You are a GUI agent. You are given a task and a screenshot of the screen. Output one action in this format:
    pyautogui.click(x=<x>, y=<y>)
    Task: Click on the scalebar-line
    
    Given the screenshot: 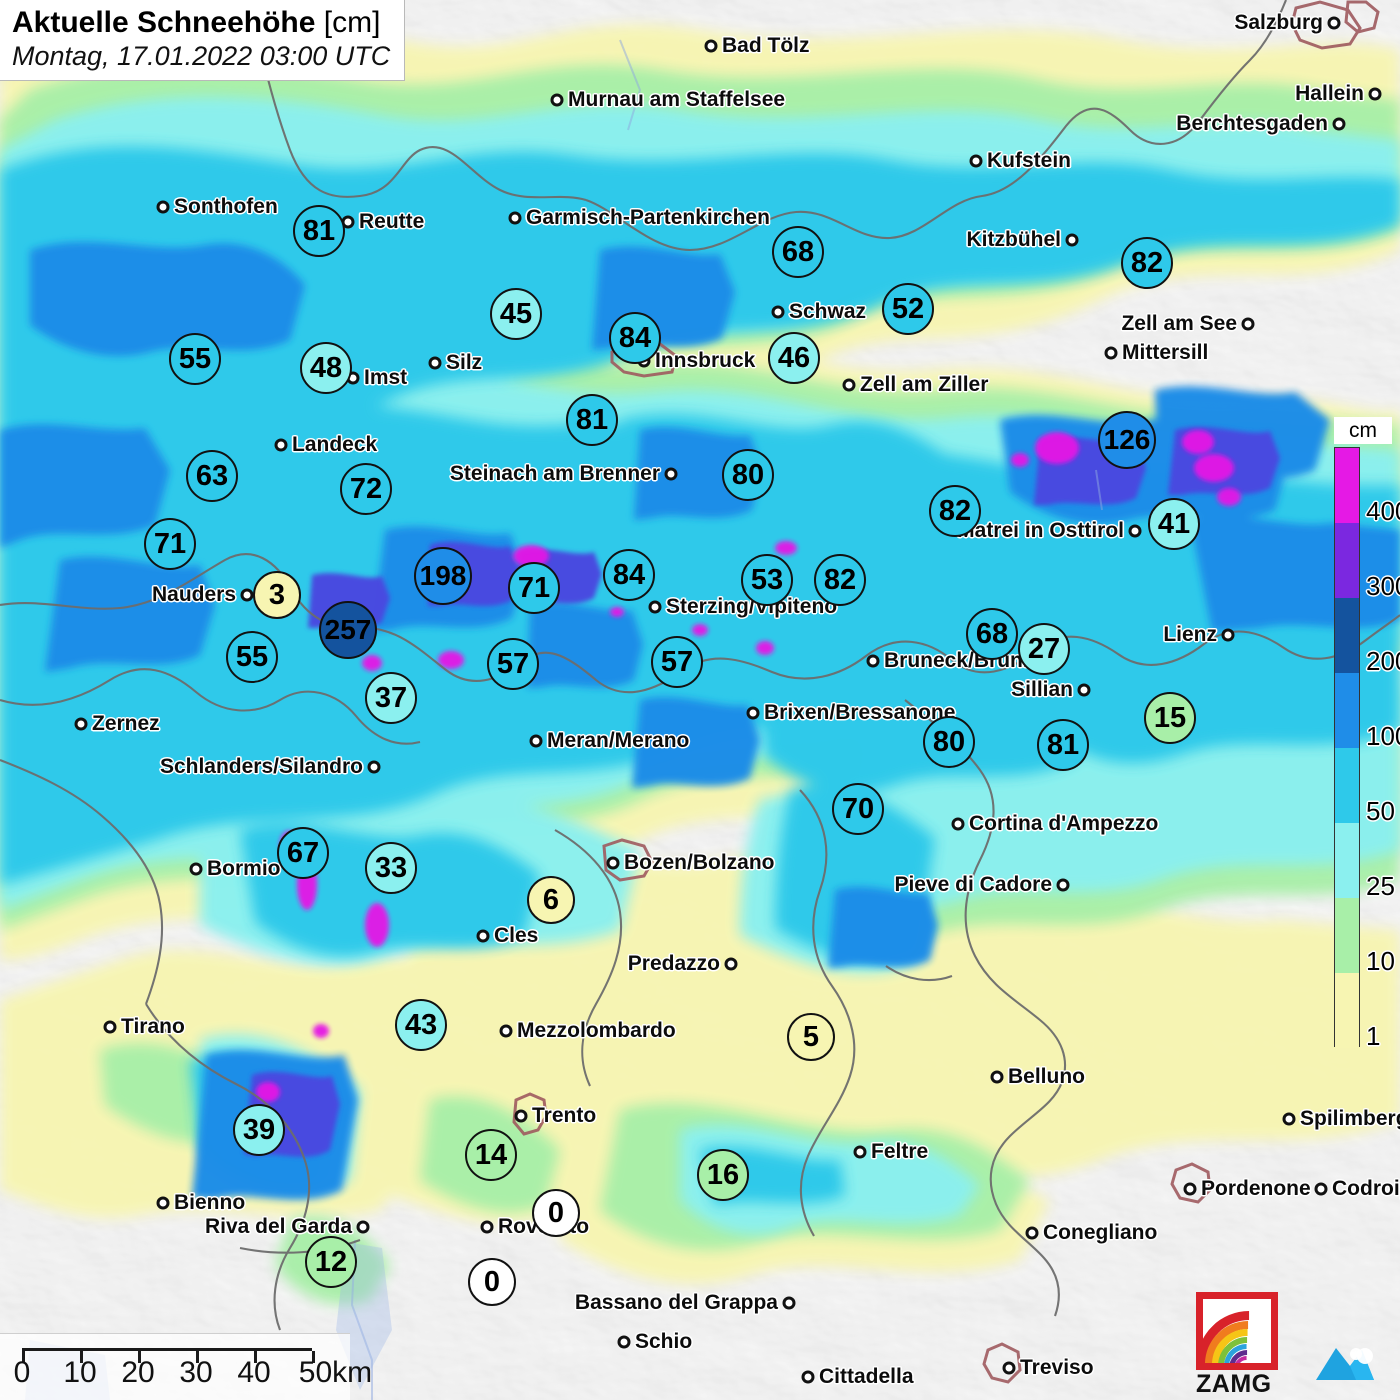 What is the action you would take?
    pyautogui.click(x=168, y=1355)
    